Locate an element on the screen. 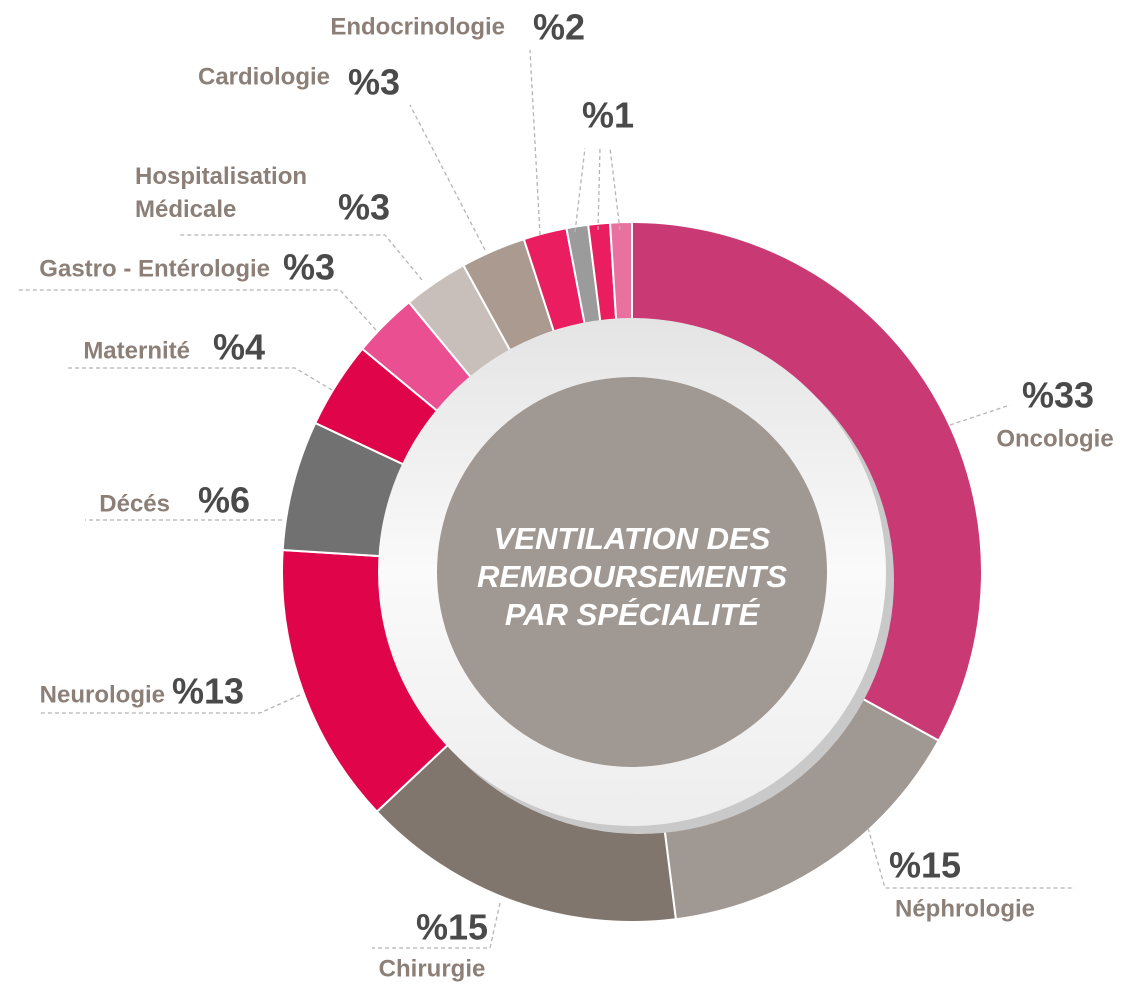  value-label: %13 is located at coordinates (208, 691).